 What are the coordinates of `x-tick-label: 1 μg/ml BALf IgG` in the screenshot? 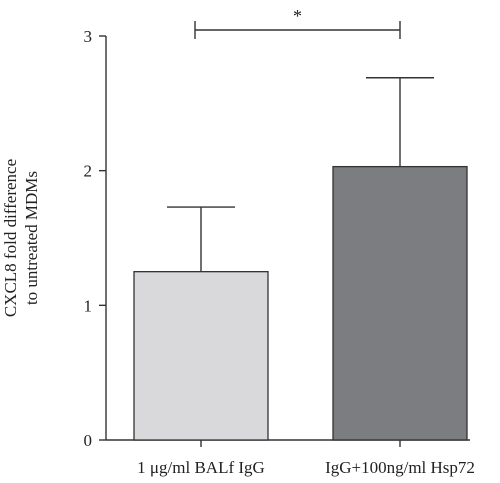 It's located at (201, 467).